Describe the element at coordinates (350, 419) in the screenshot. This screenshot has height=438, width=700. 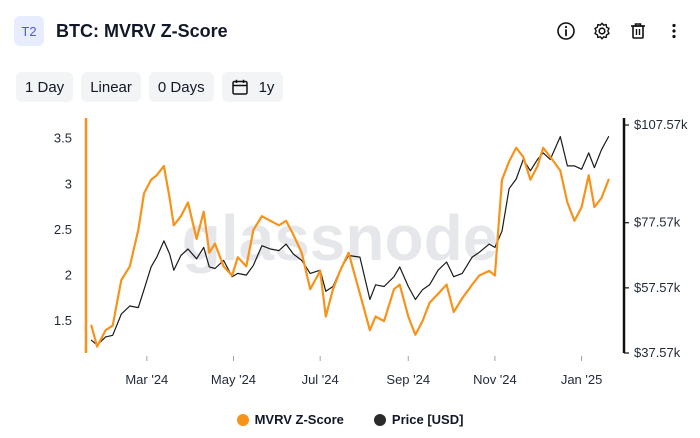
I see `chart-legend: MVRV Z-Score Price [USD]` at that location.